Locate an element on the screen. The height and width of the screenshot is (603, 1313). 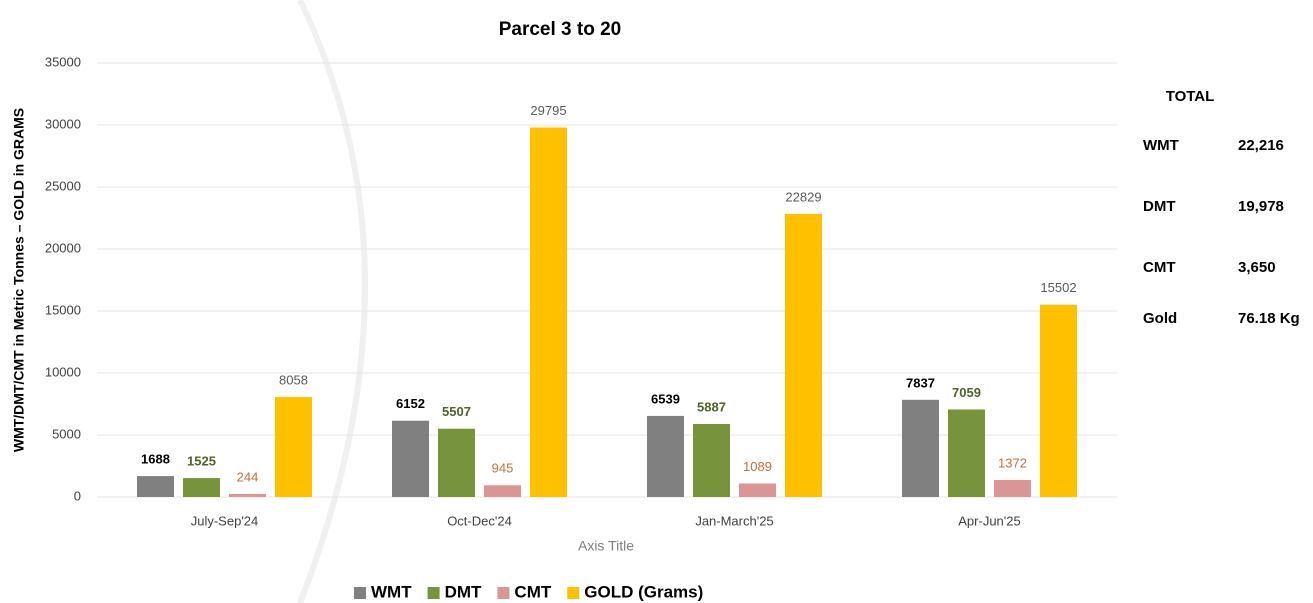
totals-value: 3,650 is located at coordinates (1257, 267).